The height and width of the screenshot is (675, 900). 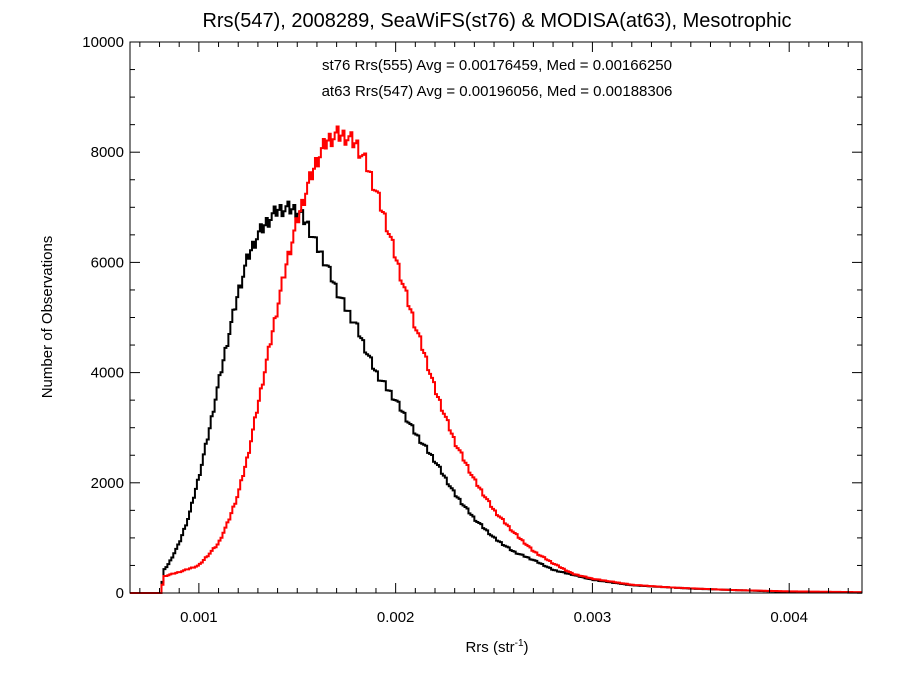 I want to click on y-tick-label: 4000, so click(x=107, y=373).